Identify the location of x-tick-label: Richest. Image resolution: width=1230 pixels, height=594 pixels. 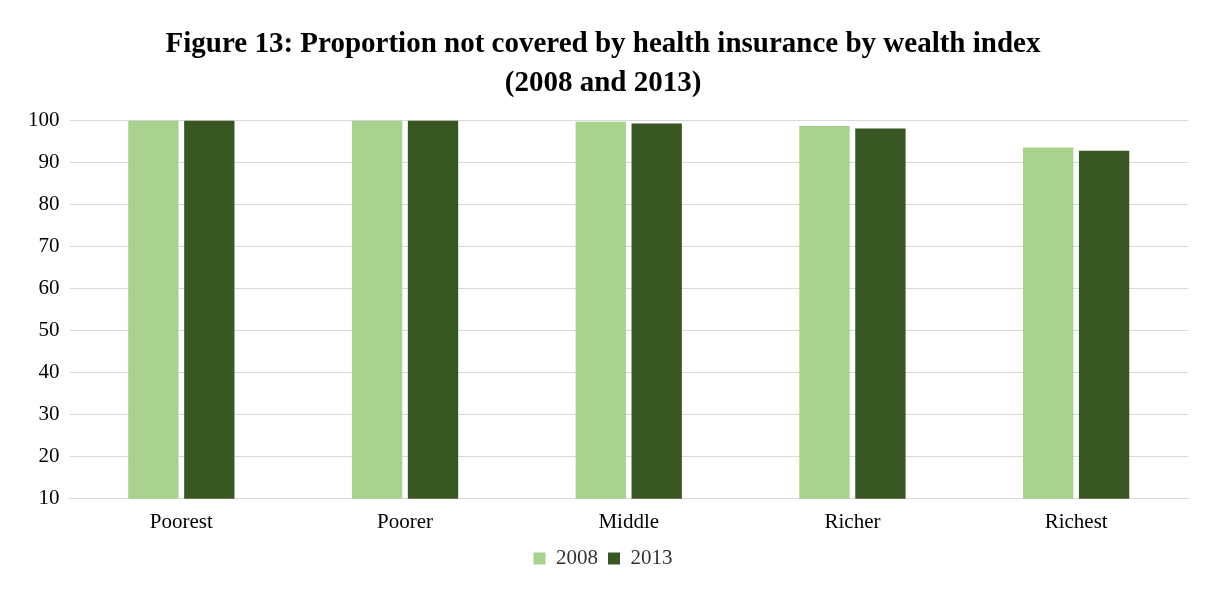
(1076, 520).